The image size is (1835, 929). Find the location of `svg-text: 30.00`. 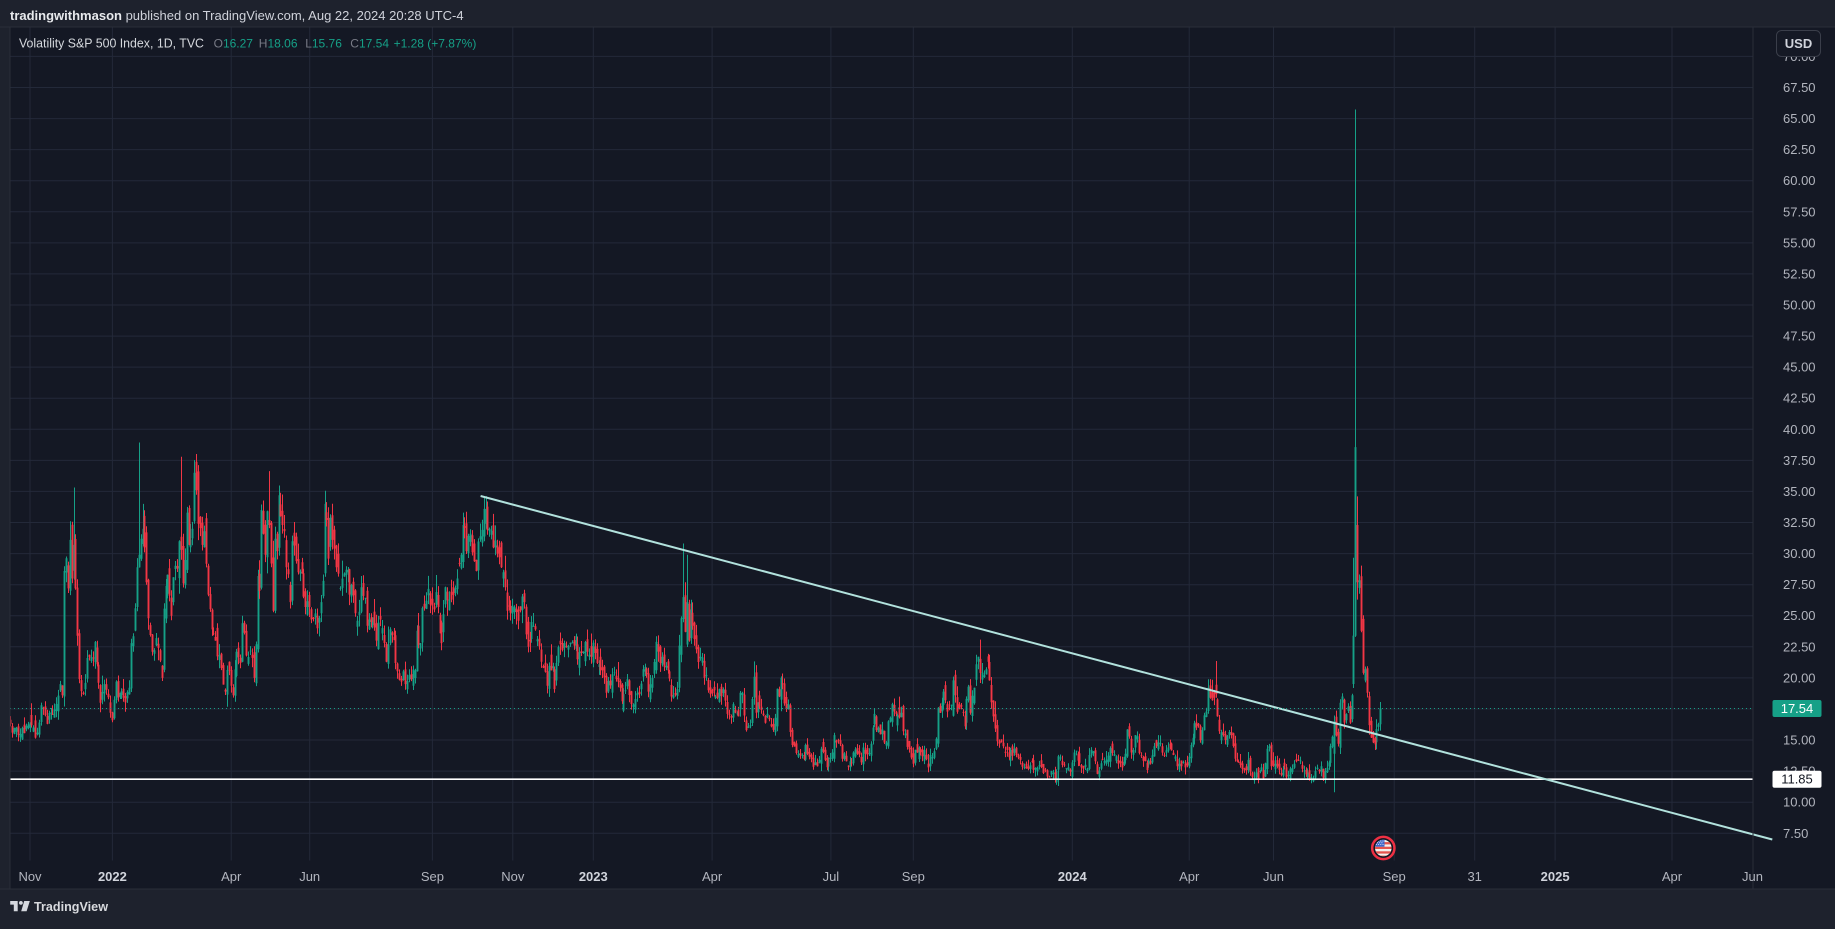

svg-text: 30.00 is located at coordinates (1799, 553).